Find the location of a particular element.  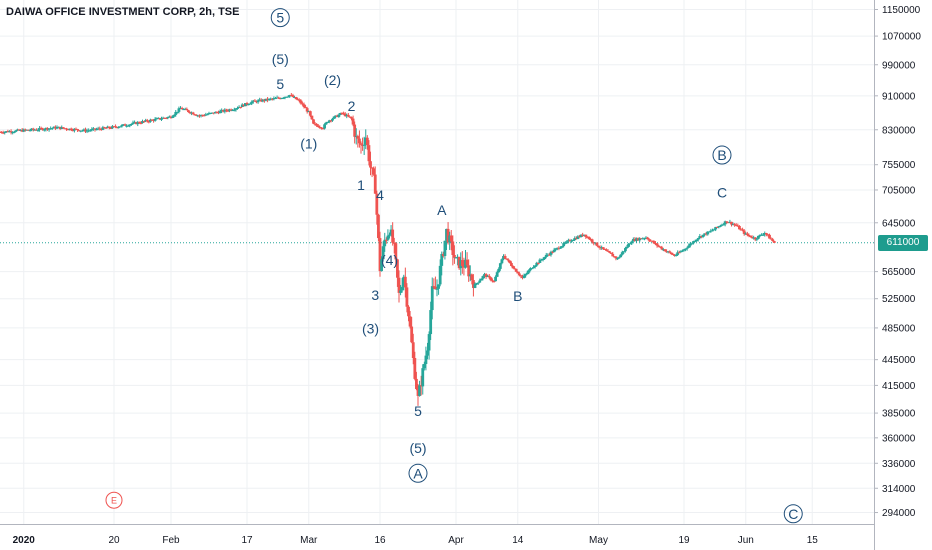

x-tick-label: 16 is located at coordinates (380, 540).